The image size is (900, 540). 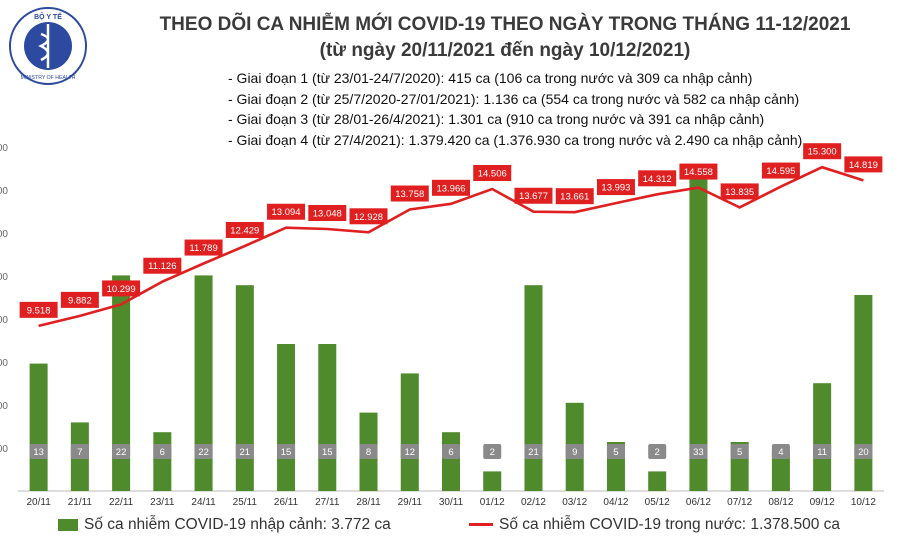 I want to click on x-tick-label: 10/12, so click(x=863, y=502).